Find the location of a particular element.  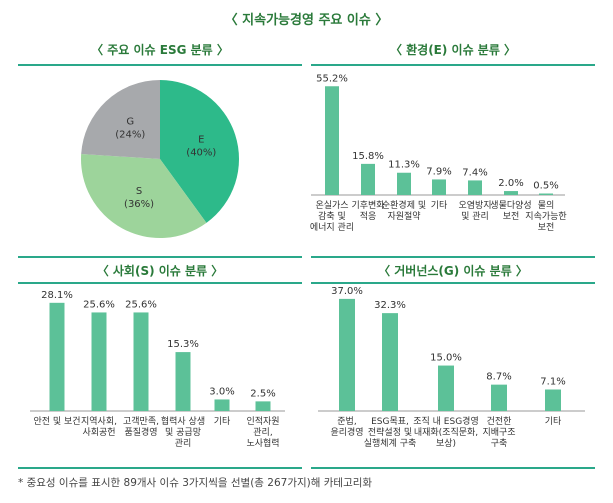

data-label: 55.2% is located at coordinates (332, 78).